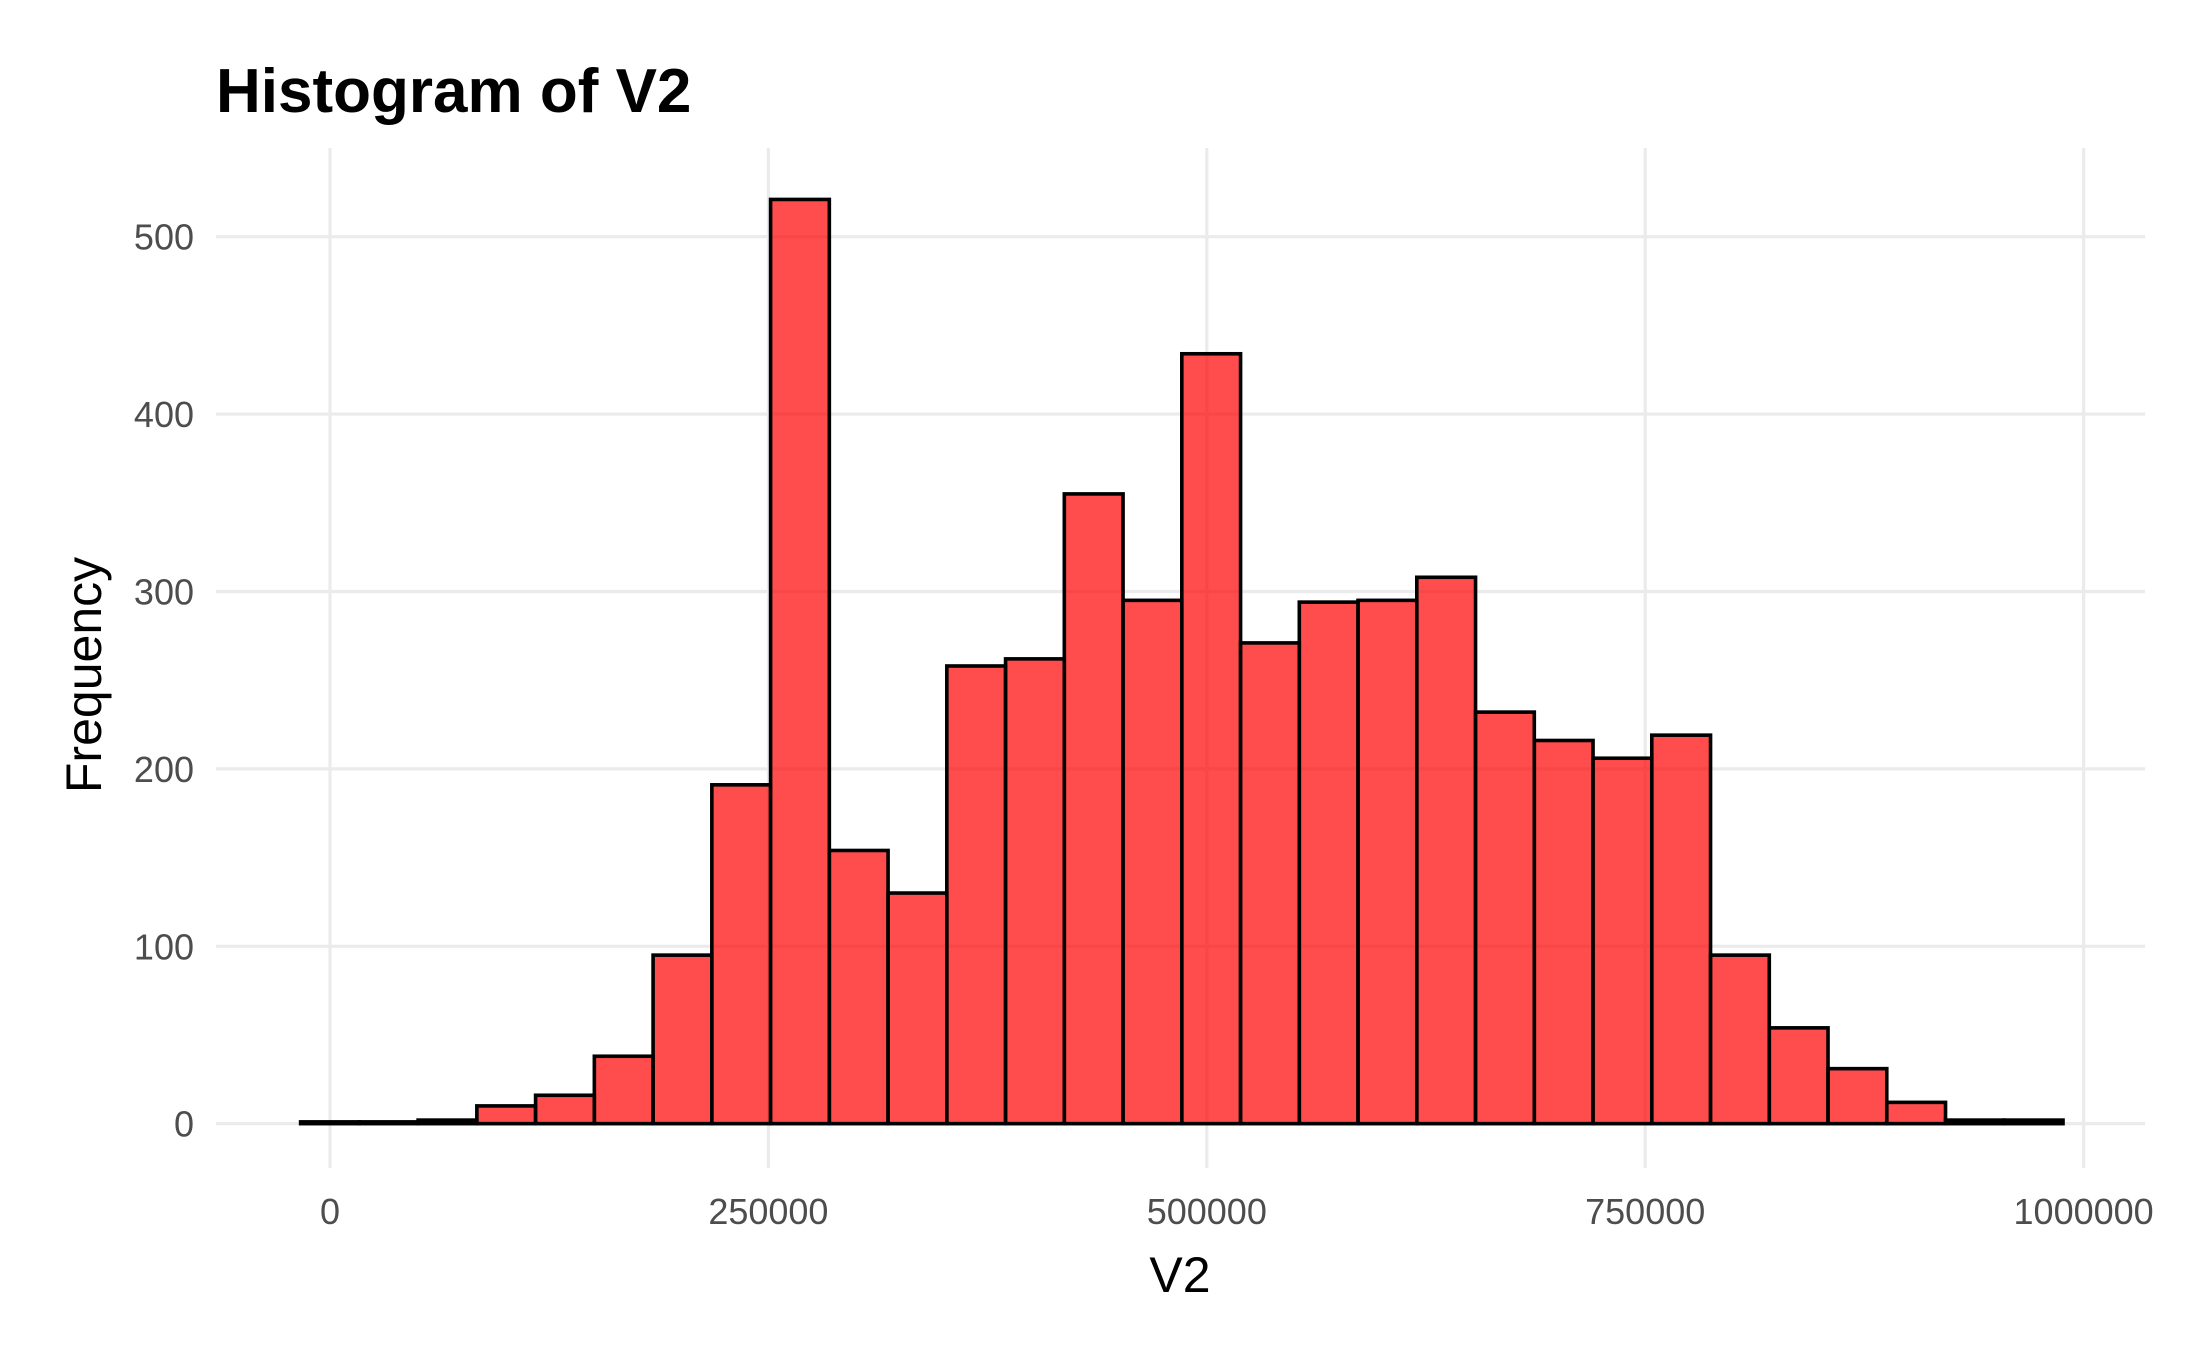 This screenshot has height=1358, width=2195. Describe the element at coordinates (164, 946) in the screenshot. I see `y-tick-label: 100` at that location.